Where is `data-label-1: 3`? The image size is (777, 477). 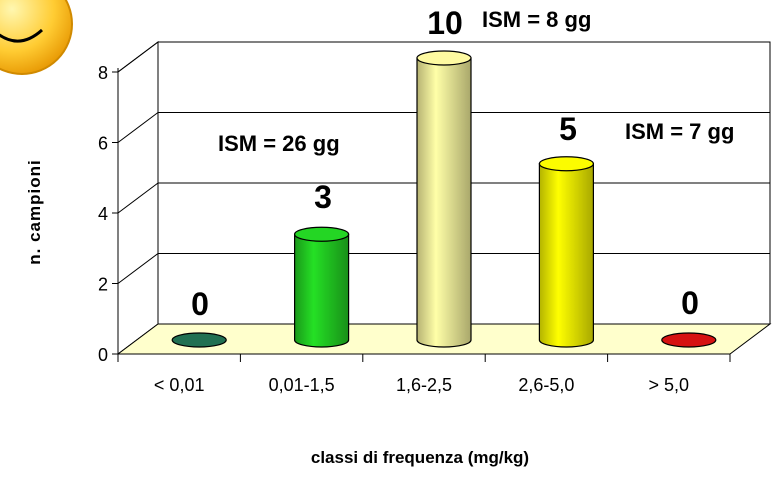
data-label-1: 3 is located at coordinates (323, 197).